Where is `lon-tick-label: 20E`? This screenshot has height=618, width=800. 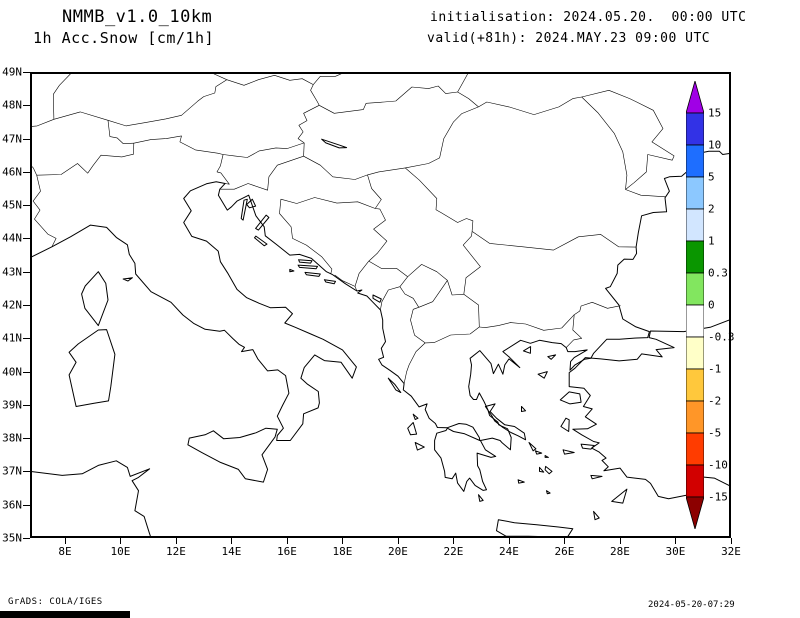 lon-tick-label: 20E is located at coordinates (398, 551).